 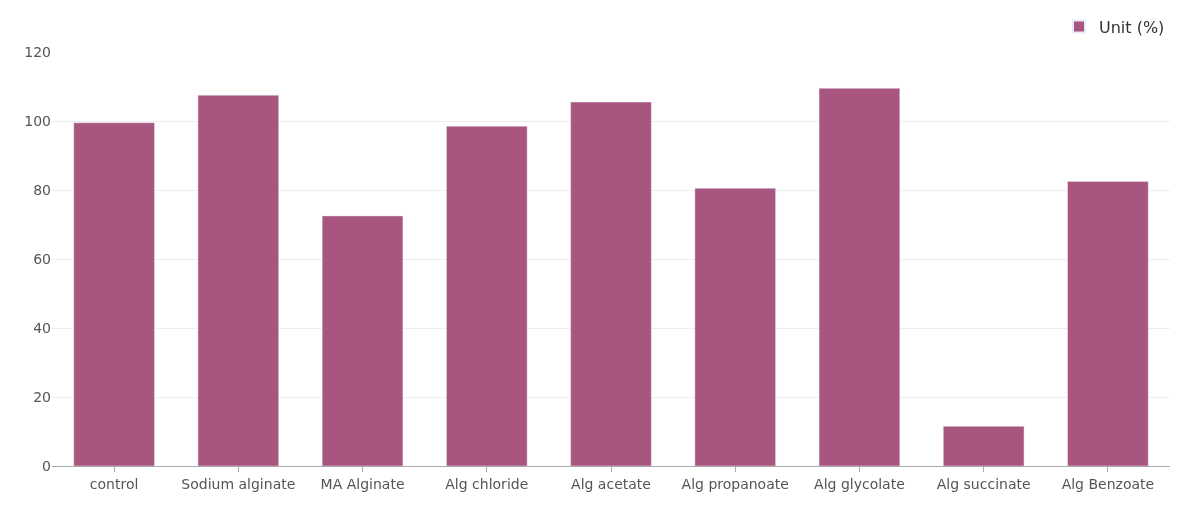 I want to click on y-tick-label: 120, so click(x=37, y=51).